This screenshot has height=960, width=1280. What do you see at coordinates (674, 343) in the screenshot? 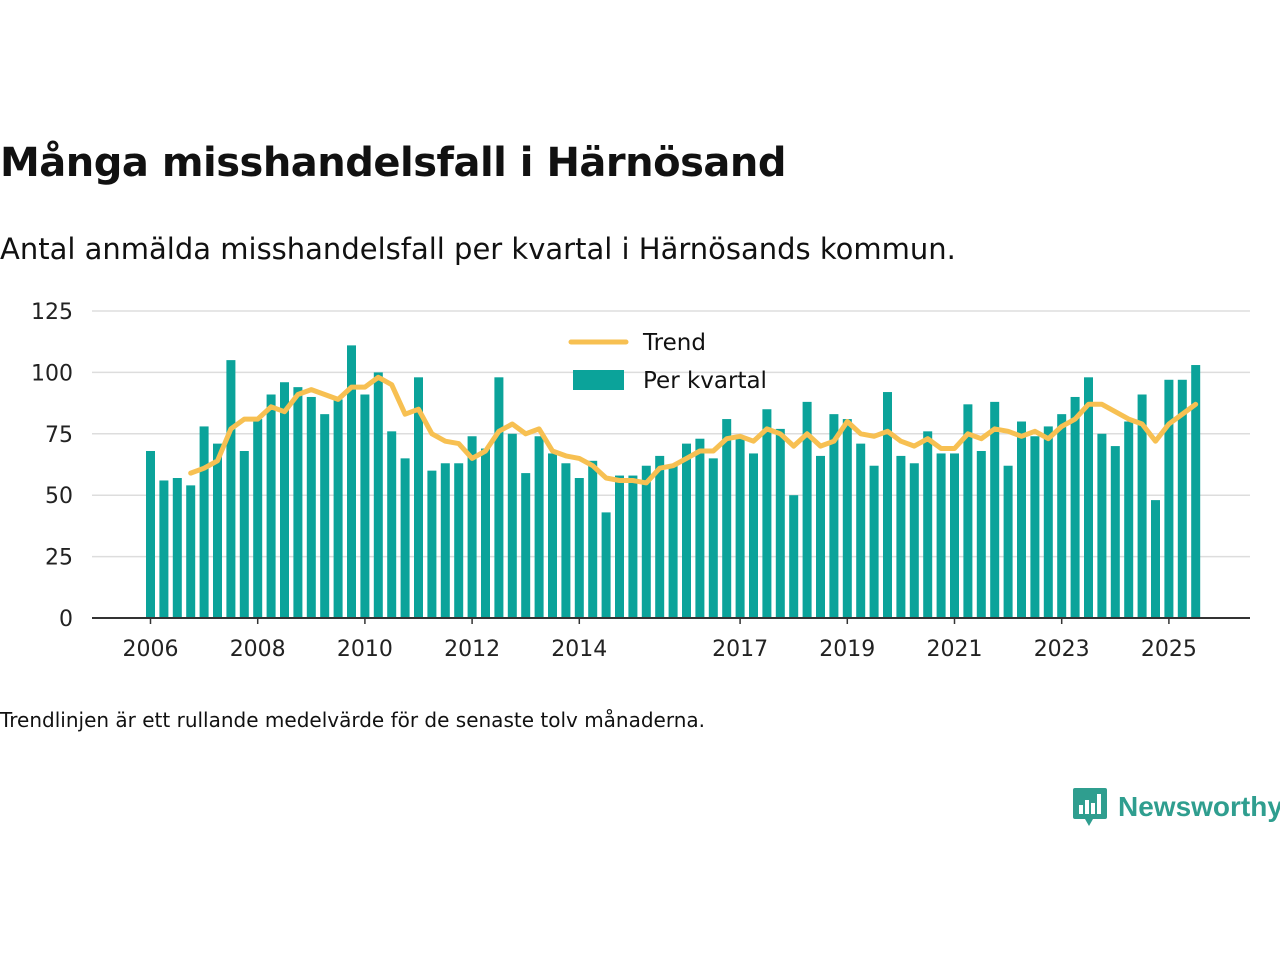
I see `legend-trend-label: Trend` at bounding box center [674, 343].